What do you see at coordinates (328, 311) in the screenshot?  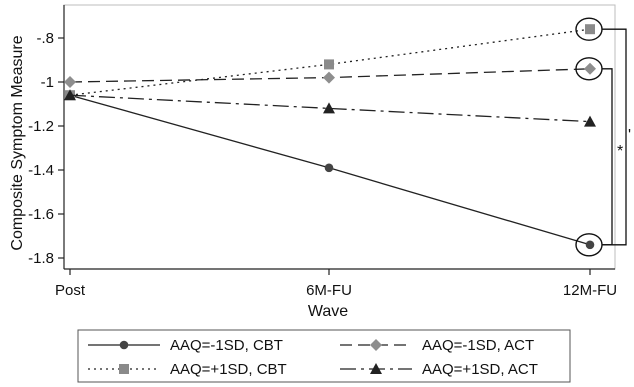 I see `x-axis-title: Wave` at bounding box center [328, 311].